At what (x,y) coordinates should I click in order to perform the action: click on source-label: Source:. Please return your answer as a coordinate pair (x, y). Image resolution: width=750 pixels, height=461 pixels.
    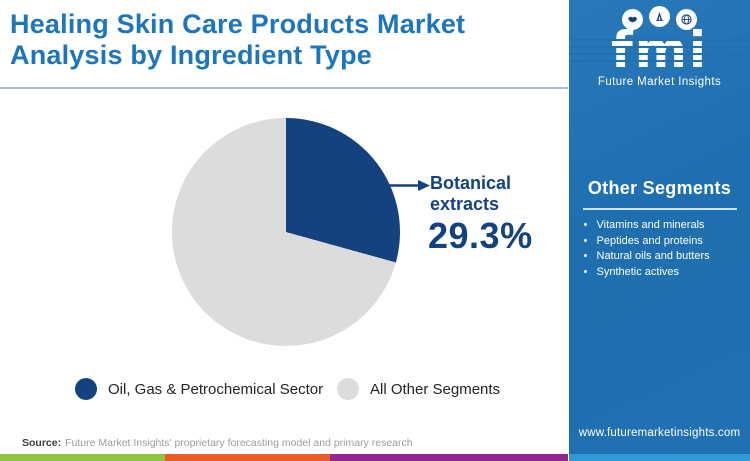
    Looking at the image, I should click on (42, 443).